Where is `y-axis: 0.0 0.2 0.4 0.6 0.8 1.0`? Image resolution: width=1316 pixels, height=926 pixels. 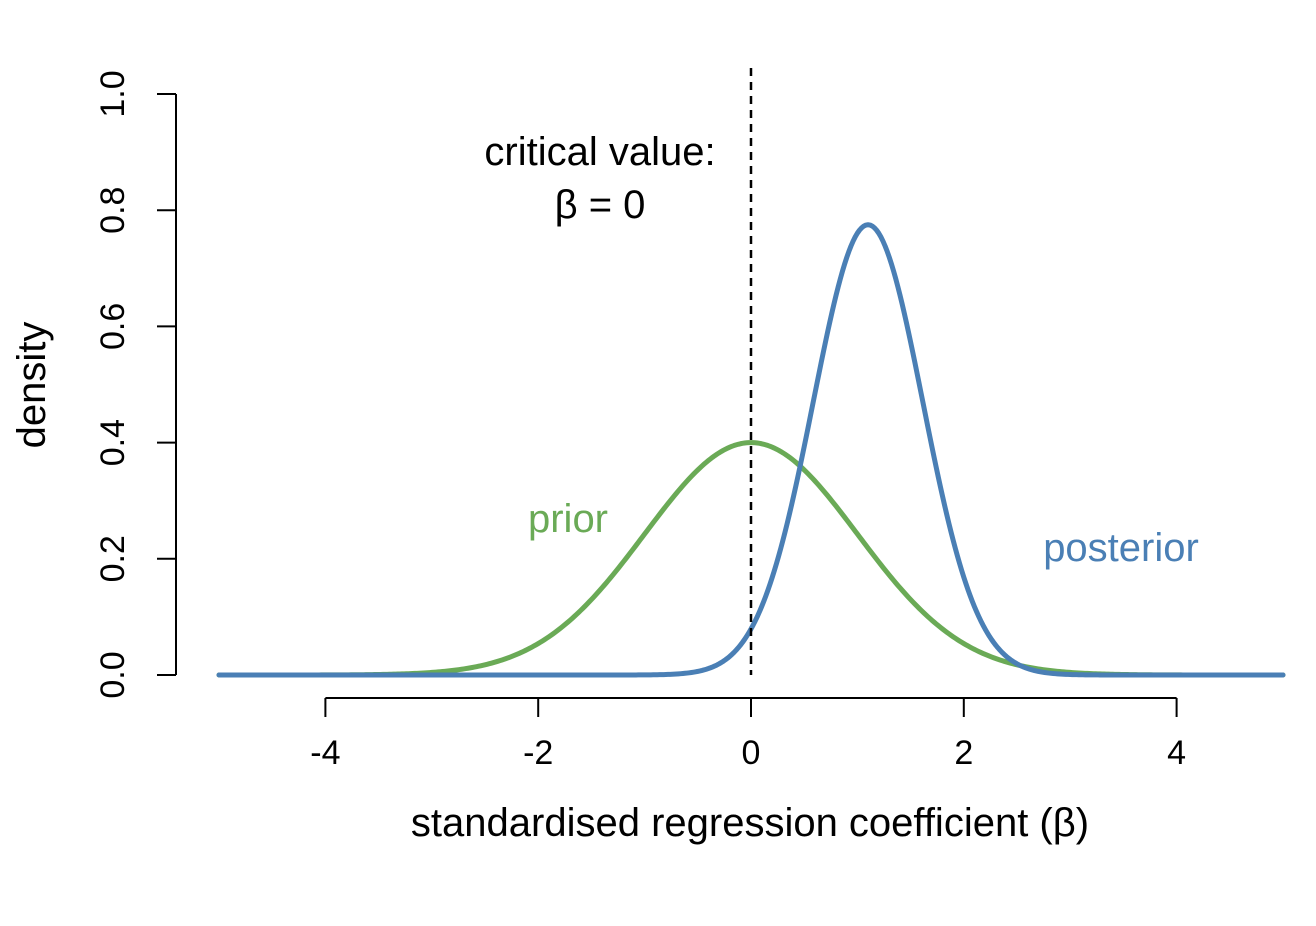
y-axis: 0.0 0.2 0.4 0.6 0.8 1.0 is located at coordinates (135, 384).